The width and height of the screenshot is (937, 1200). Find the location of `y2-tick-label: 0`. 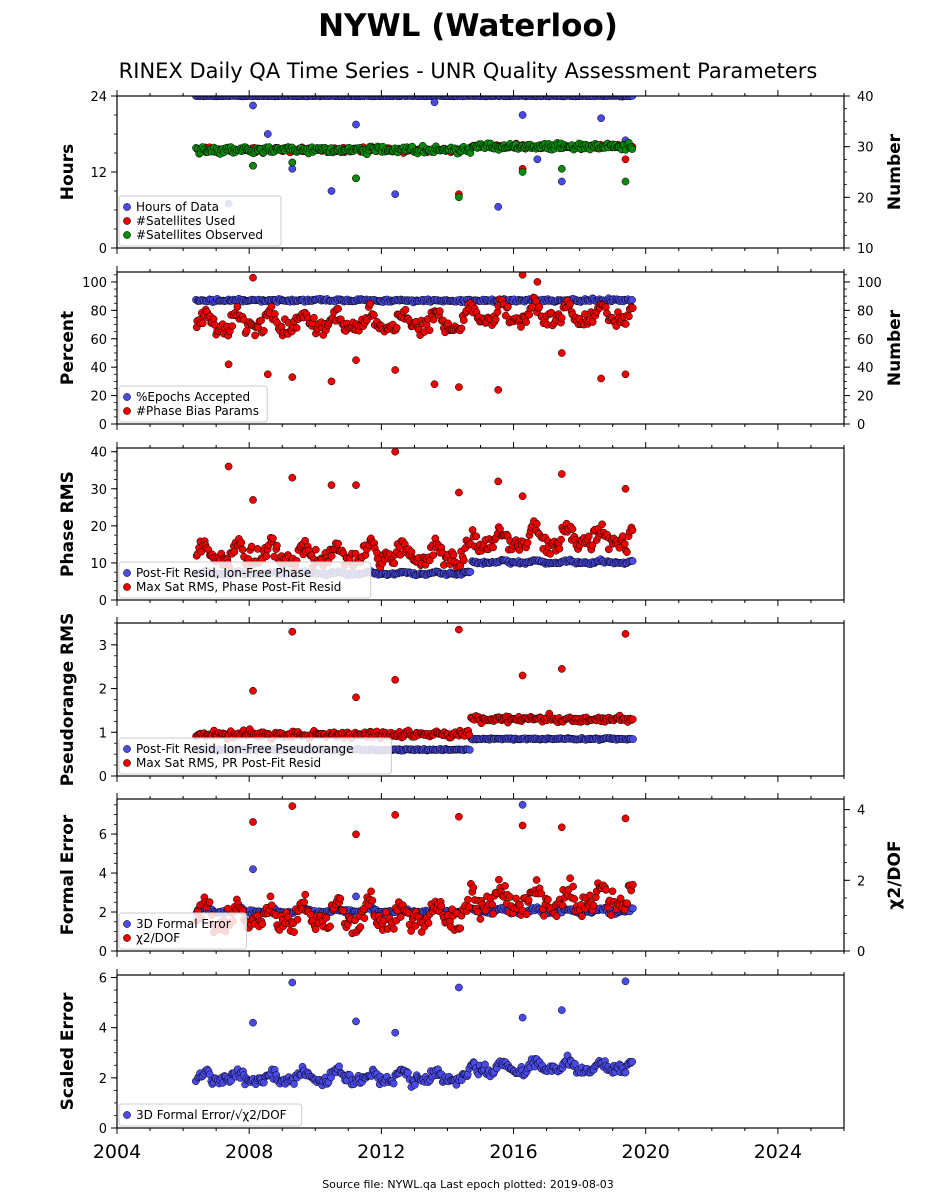

y2-tick-label: 0 is located at coordinates (861, 425).